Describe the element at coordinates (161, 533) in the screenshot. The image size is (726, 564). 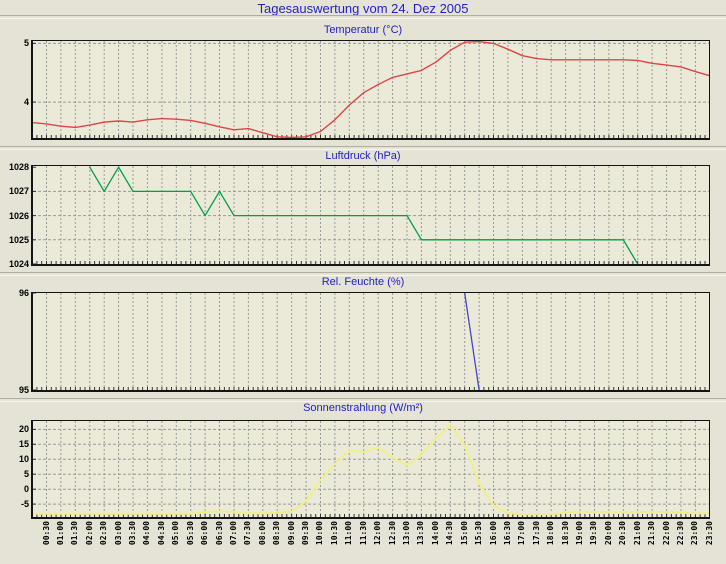
I see `x-axis-tick-label: 04:30` at that location.